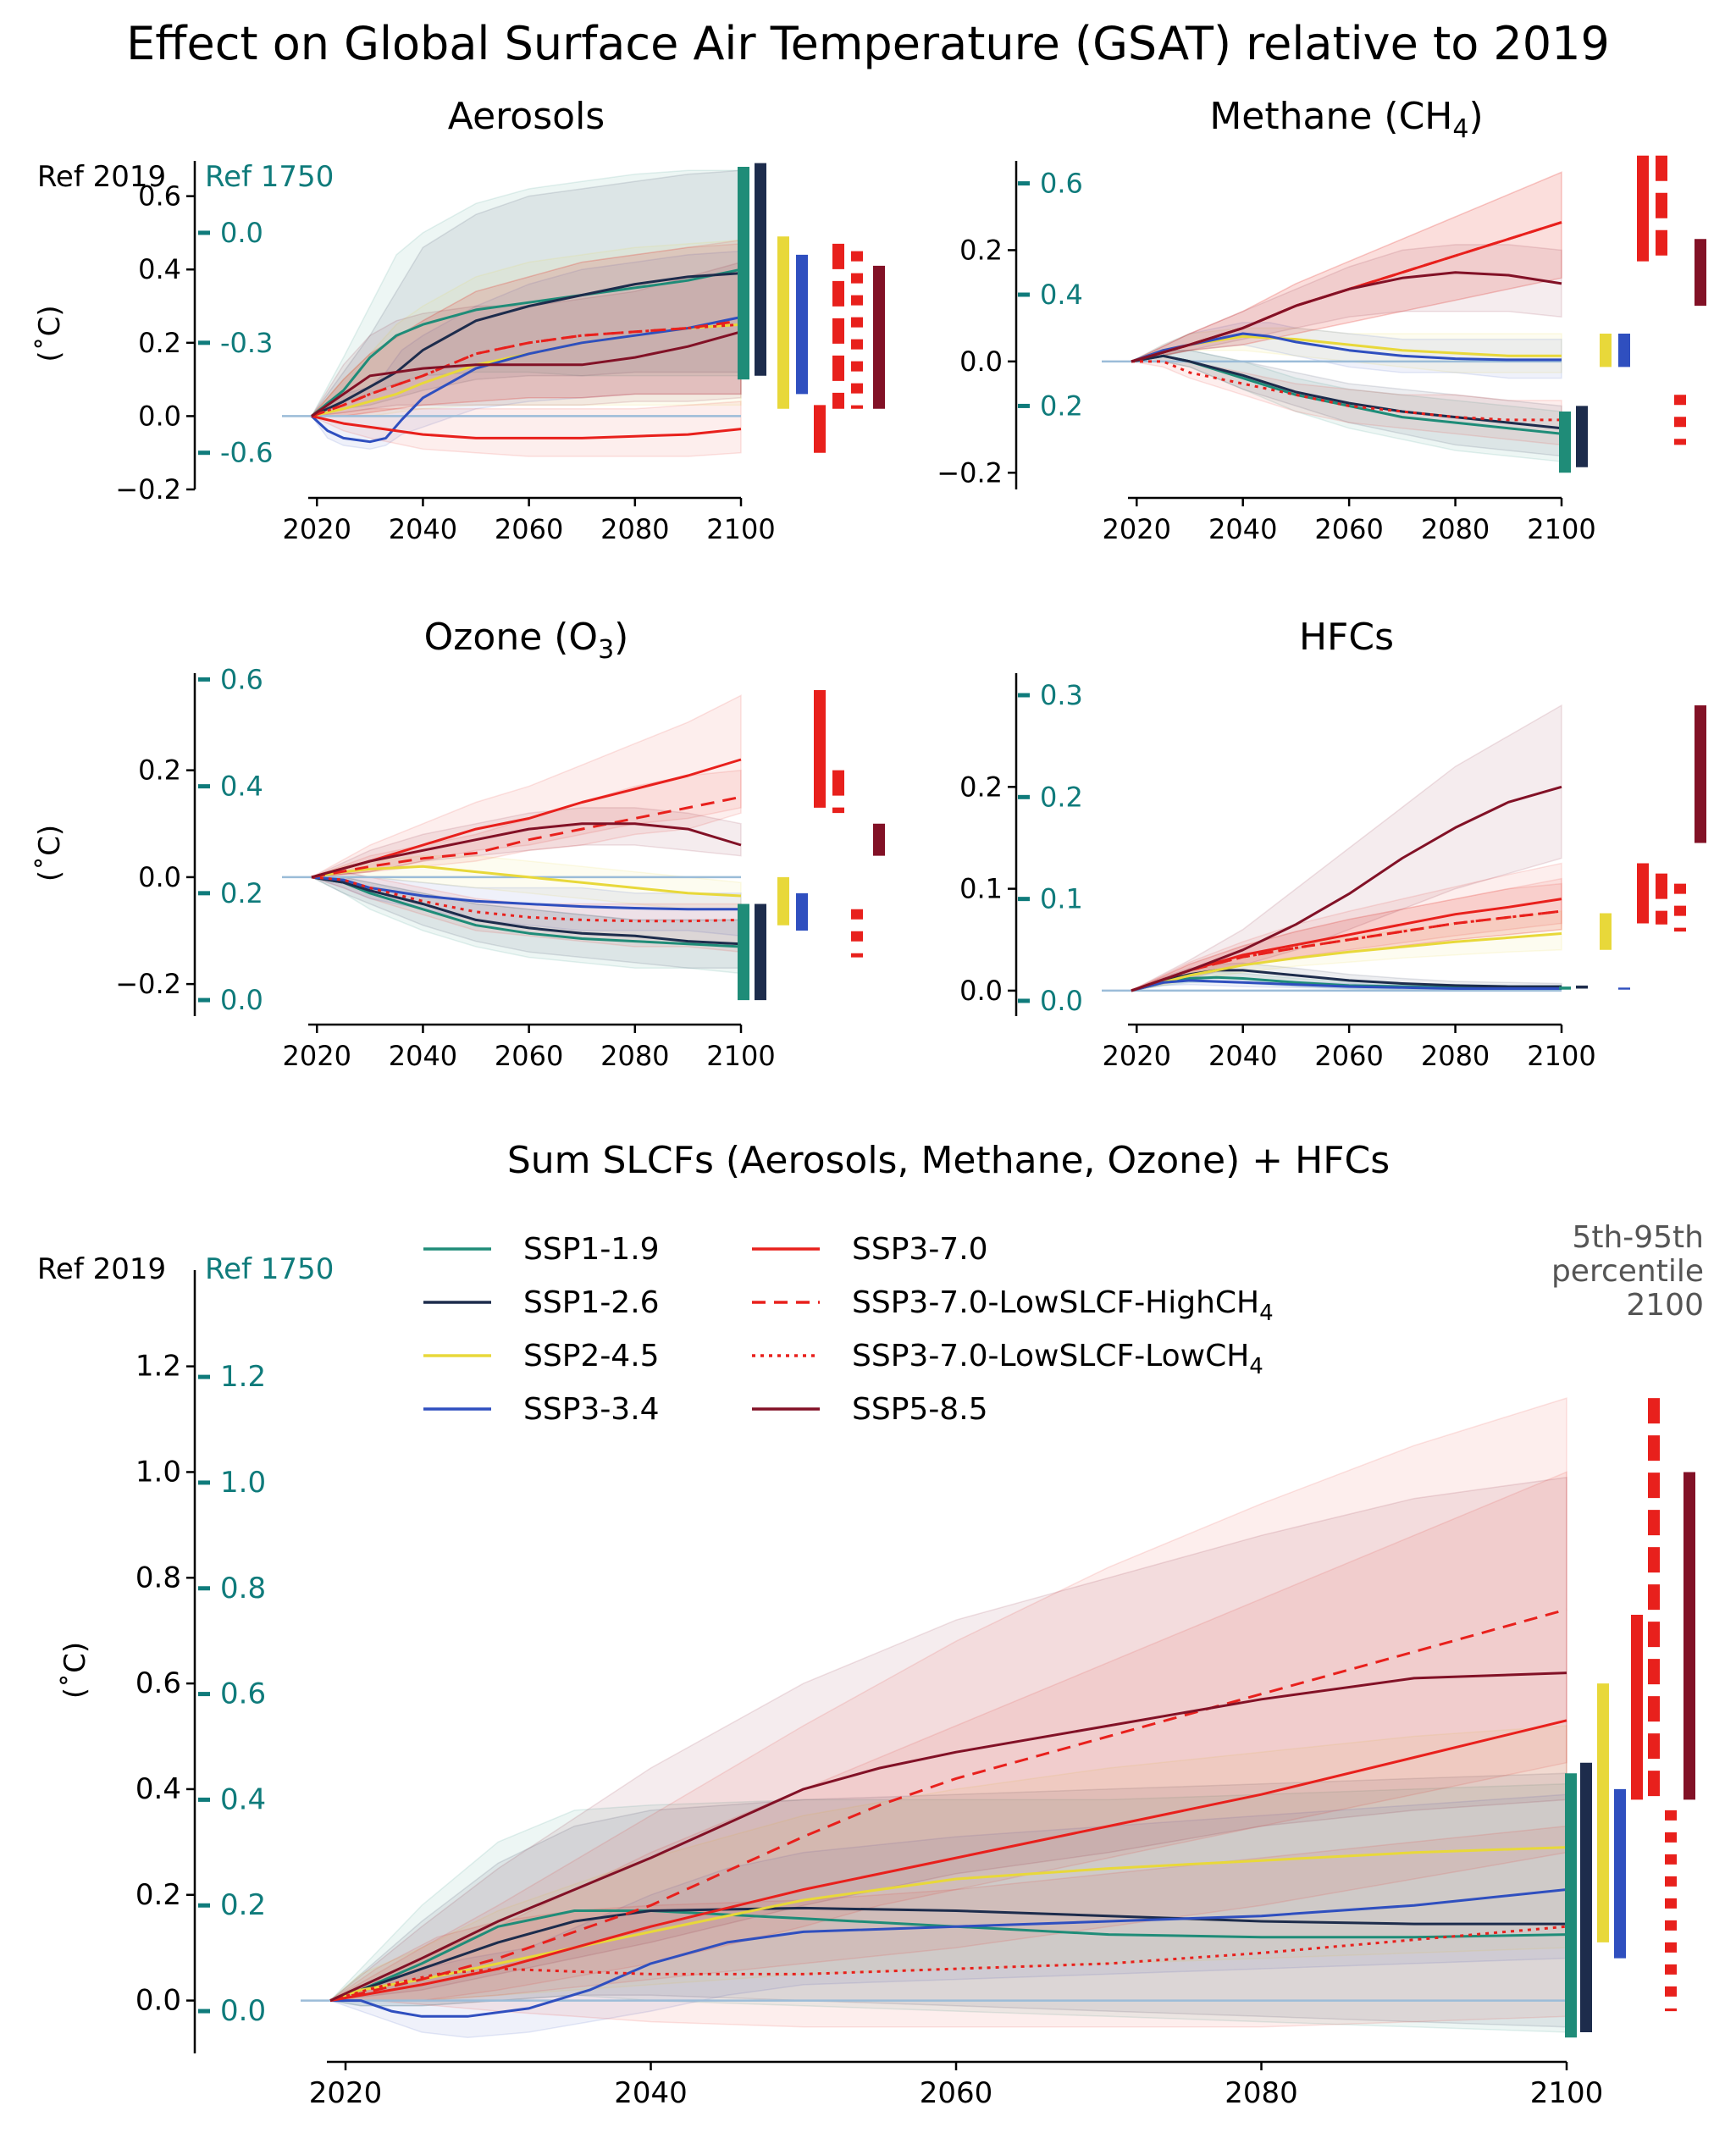  I want to click on legend-item-ssp3-7-0-lowslcf-highch4: SSP3-7.0-LowSLCF-HighCH4, so click(1013, 1306).